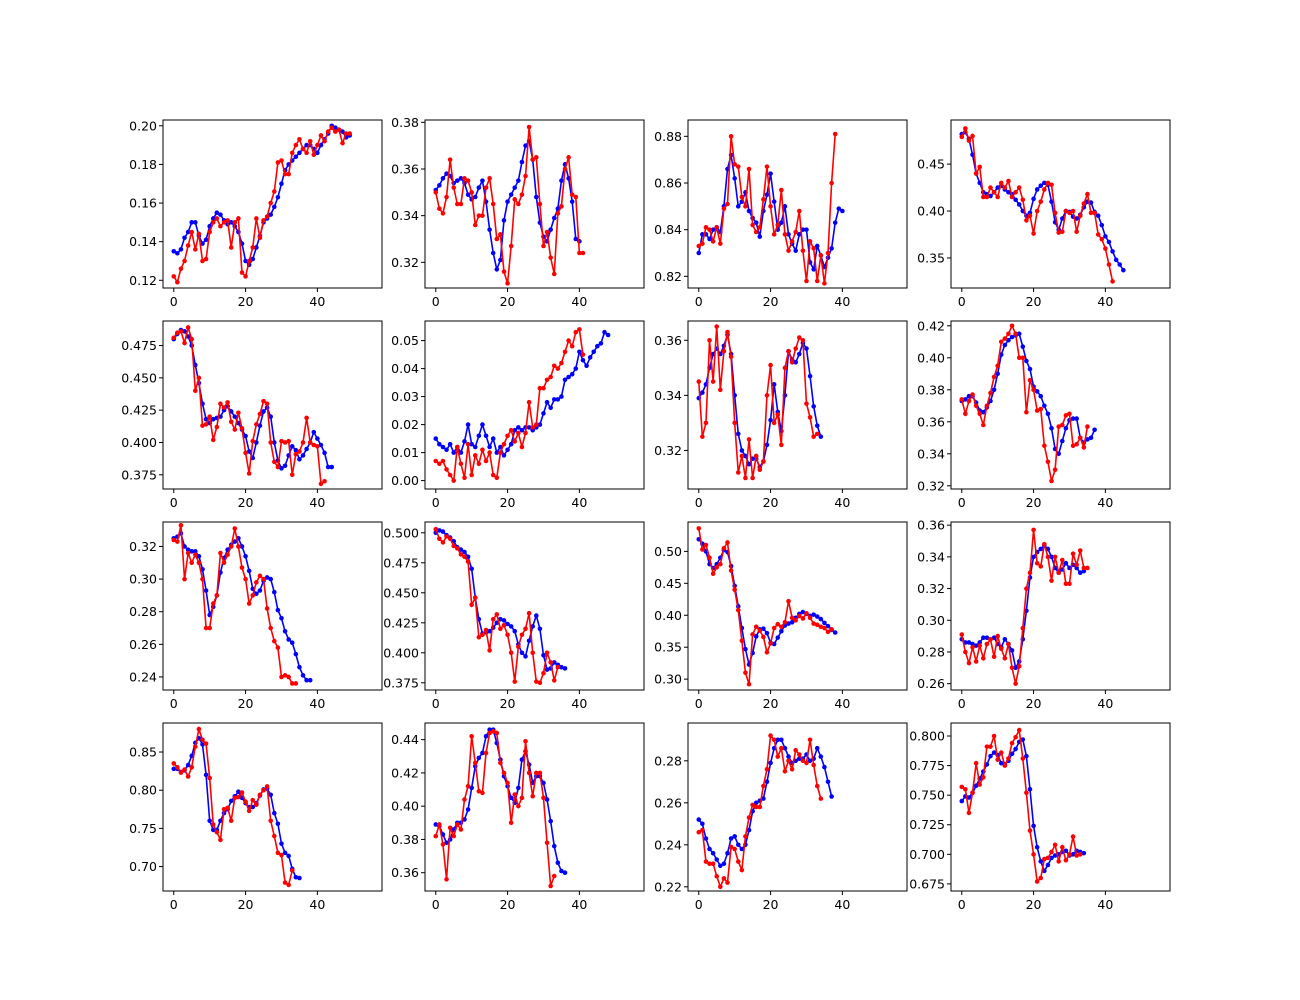 Image resolution: width=1300 pixels, height=1000 pixels. I want to click on x-tick-label: 20, so click(246, 904).